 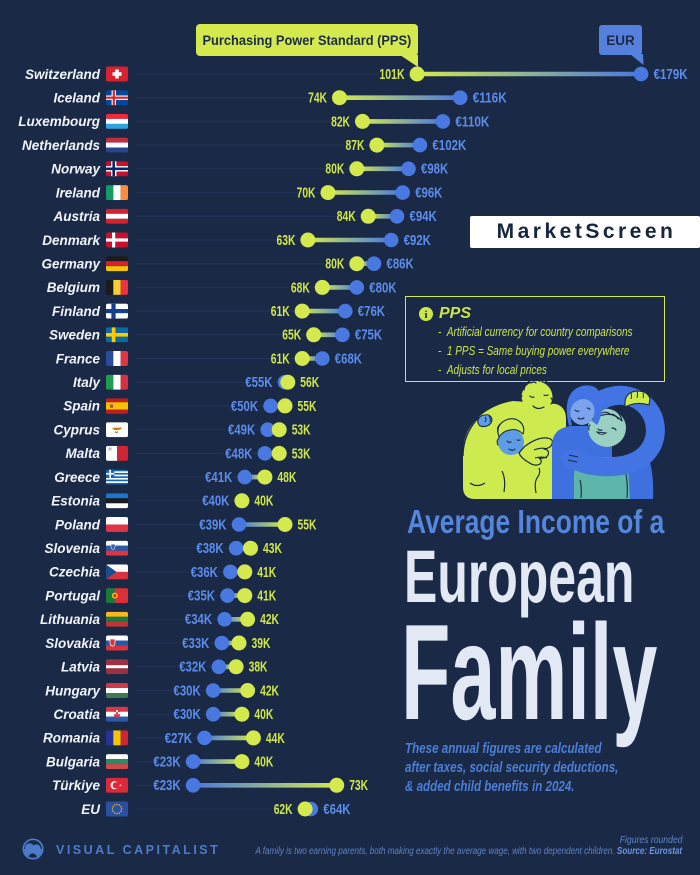 I want to click on svg-text: €96K, so click(x=429, y=194).